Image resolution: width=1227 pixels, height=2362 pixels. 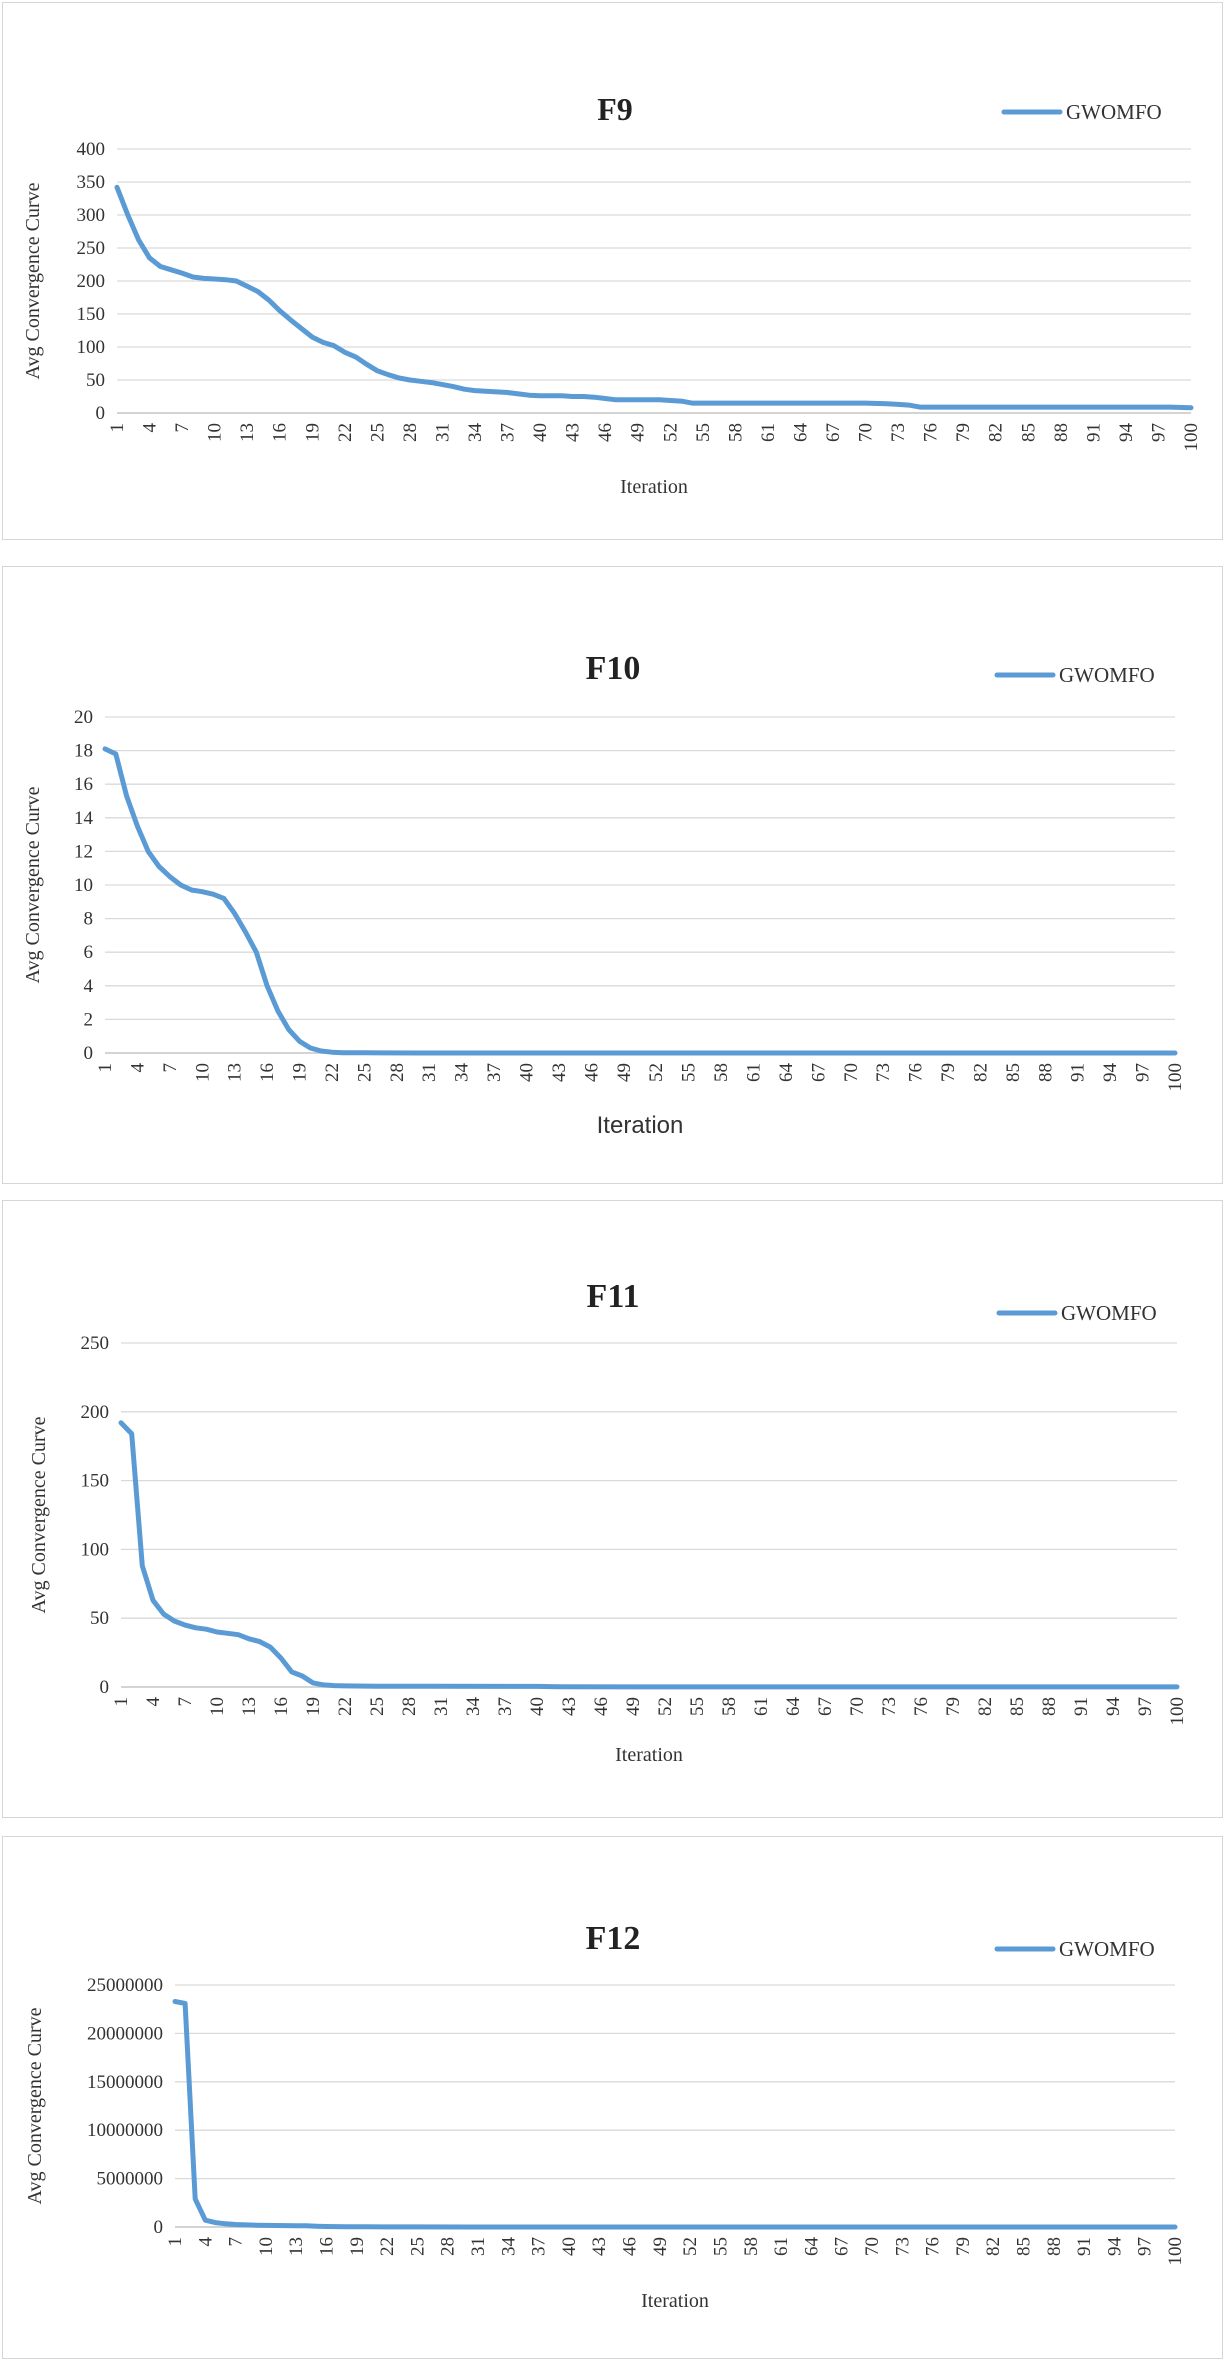 I want to click on f11-x-tick-label: 94, so click(x=1113, y=1707).